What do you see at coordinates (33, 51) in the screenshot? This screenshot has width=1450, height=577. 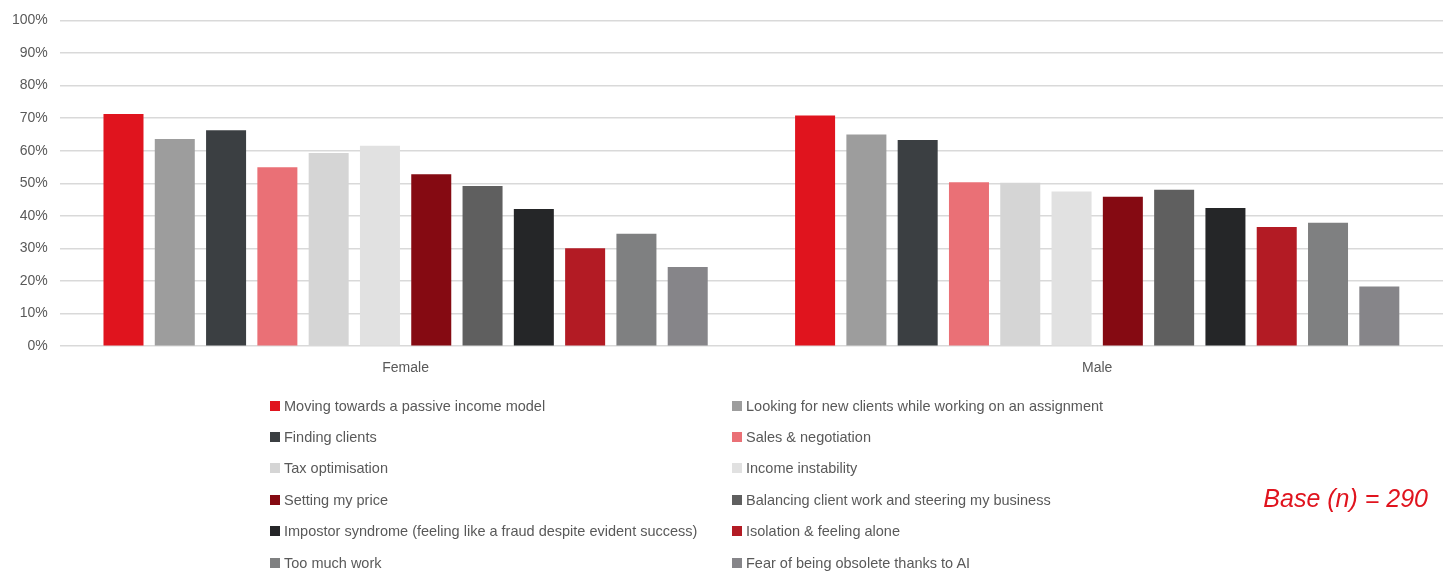 I see `y-tick-label: 90%` at bounding box center [33, 51].